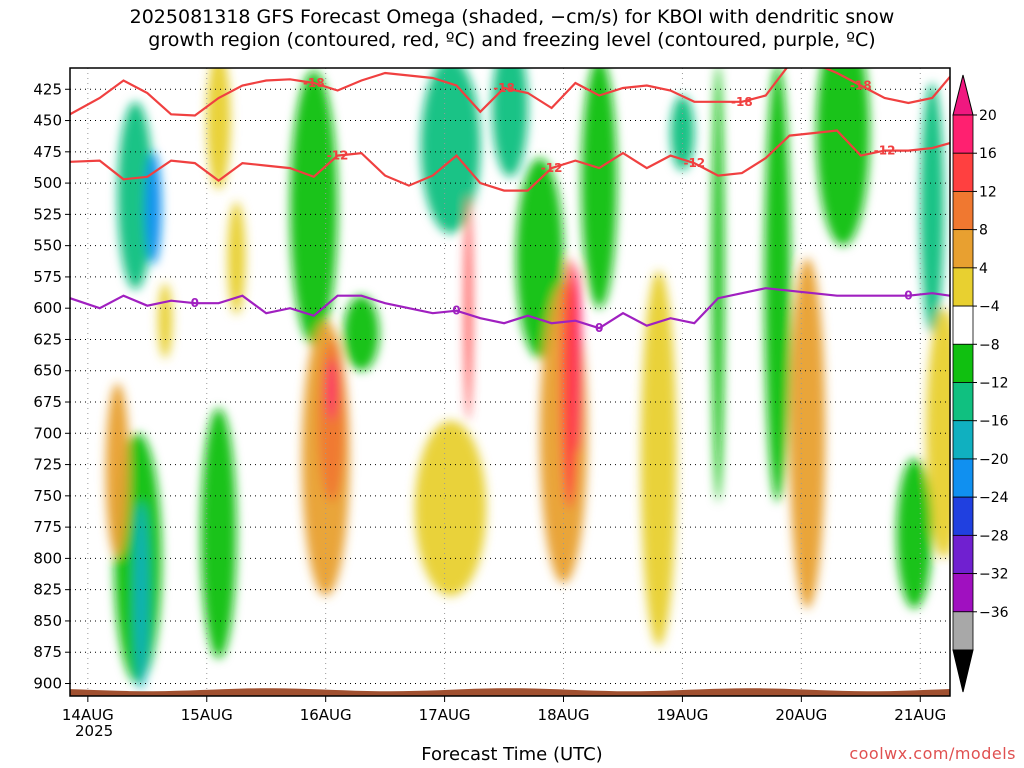  What do you see at coordinates (47, 339) in the screenshot?
I see `y-tick-label: 625` at bounding box center [47, 339].